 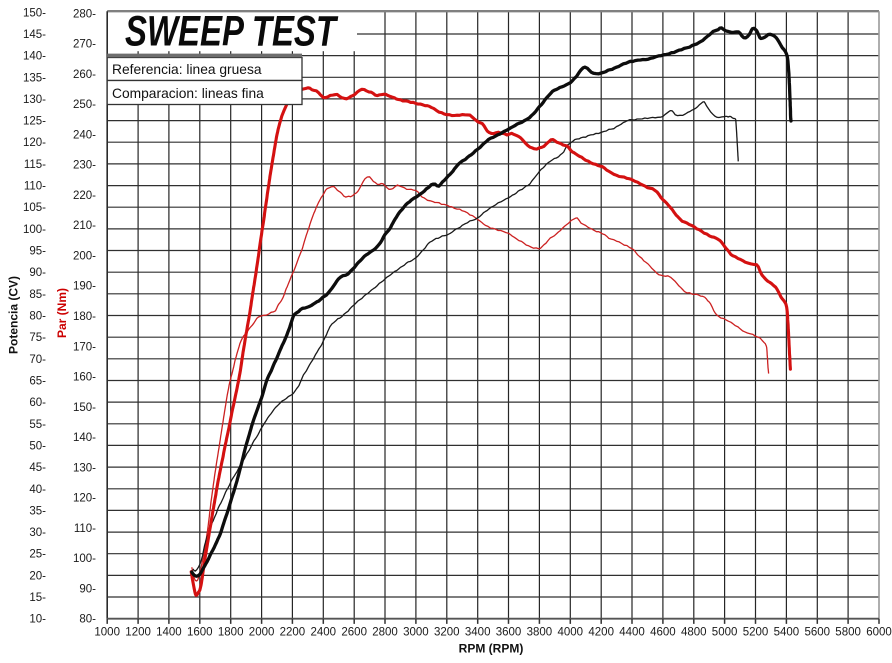 What do you see at coordinates (37, 252) in the screenshot?
I see `svg-text: 95-` at bounding box center [37, 252].